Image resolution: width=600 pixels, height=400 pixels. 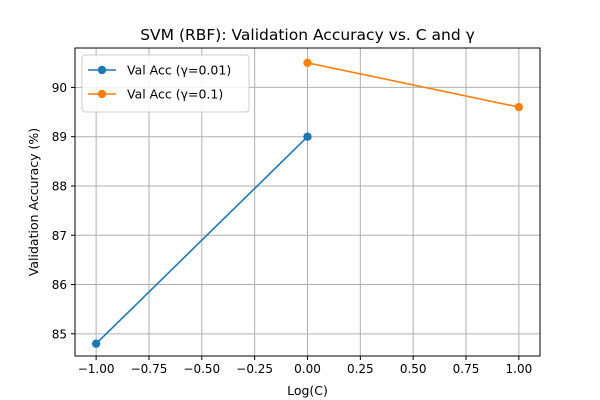 What do you see at coordinates (466, 369) in the screenshot?
I see `x-tick-label: 0.75` at bounding box center [466, 369].